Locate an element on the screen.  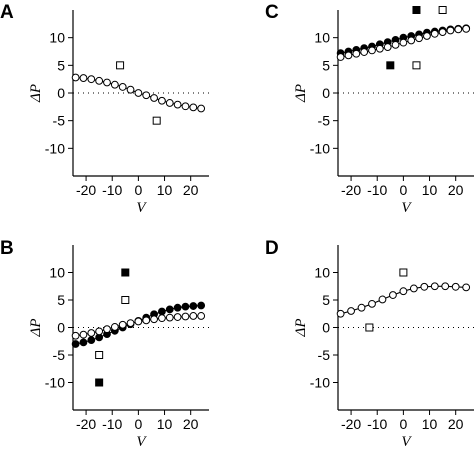
panel-letter-A: A is located at coordinates (7, 12).